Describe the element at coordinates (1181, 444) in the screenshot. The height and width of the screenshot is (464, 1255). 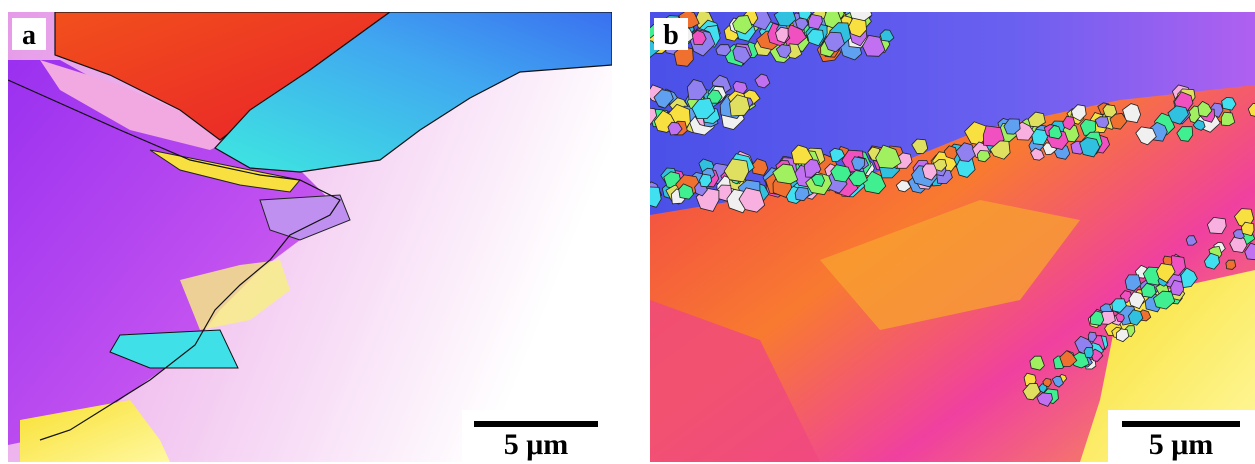
I see `scale-bar-label: 5 μm` at that location.